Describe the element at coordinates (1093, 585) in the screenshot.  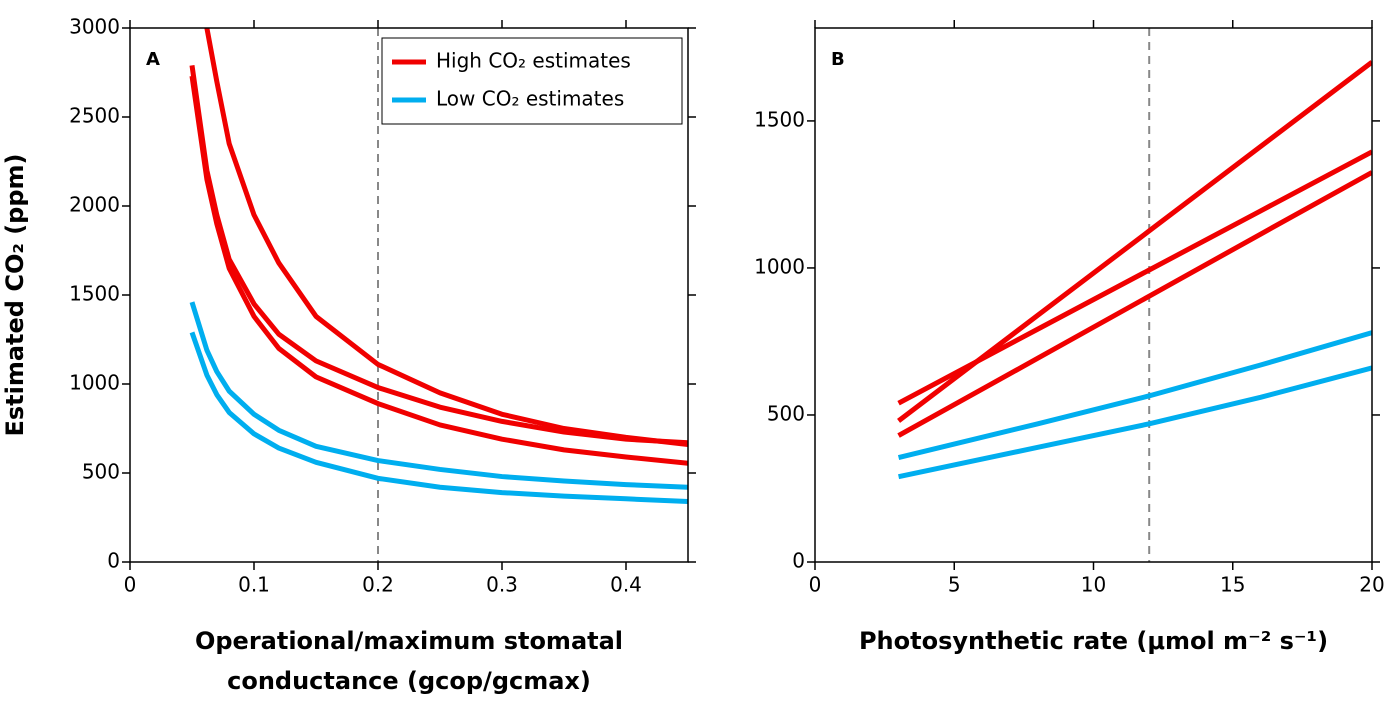
I see `x-tick-label: 10` at that location.